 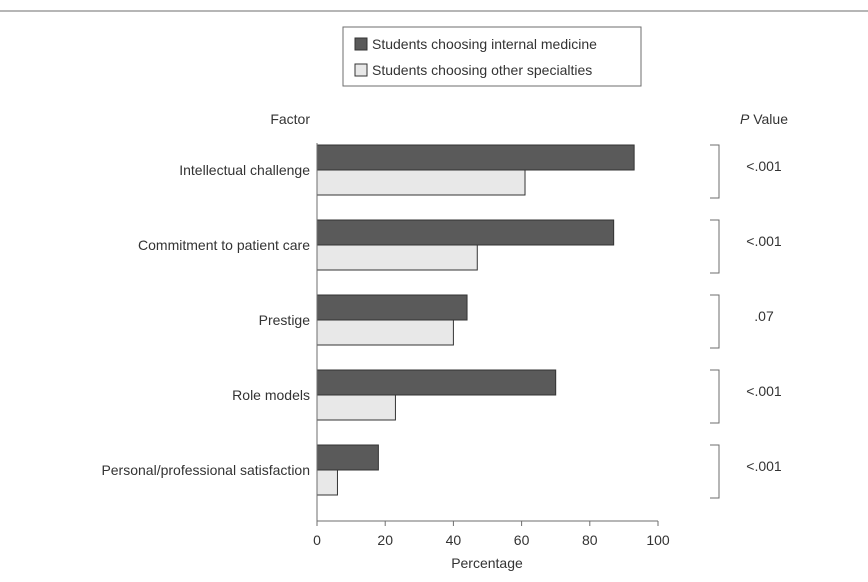 I want to click on category-label-1: Commitment to patient care, so click(x=224, y=245).